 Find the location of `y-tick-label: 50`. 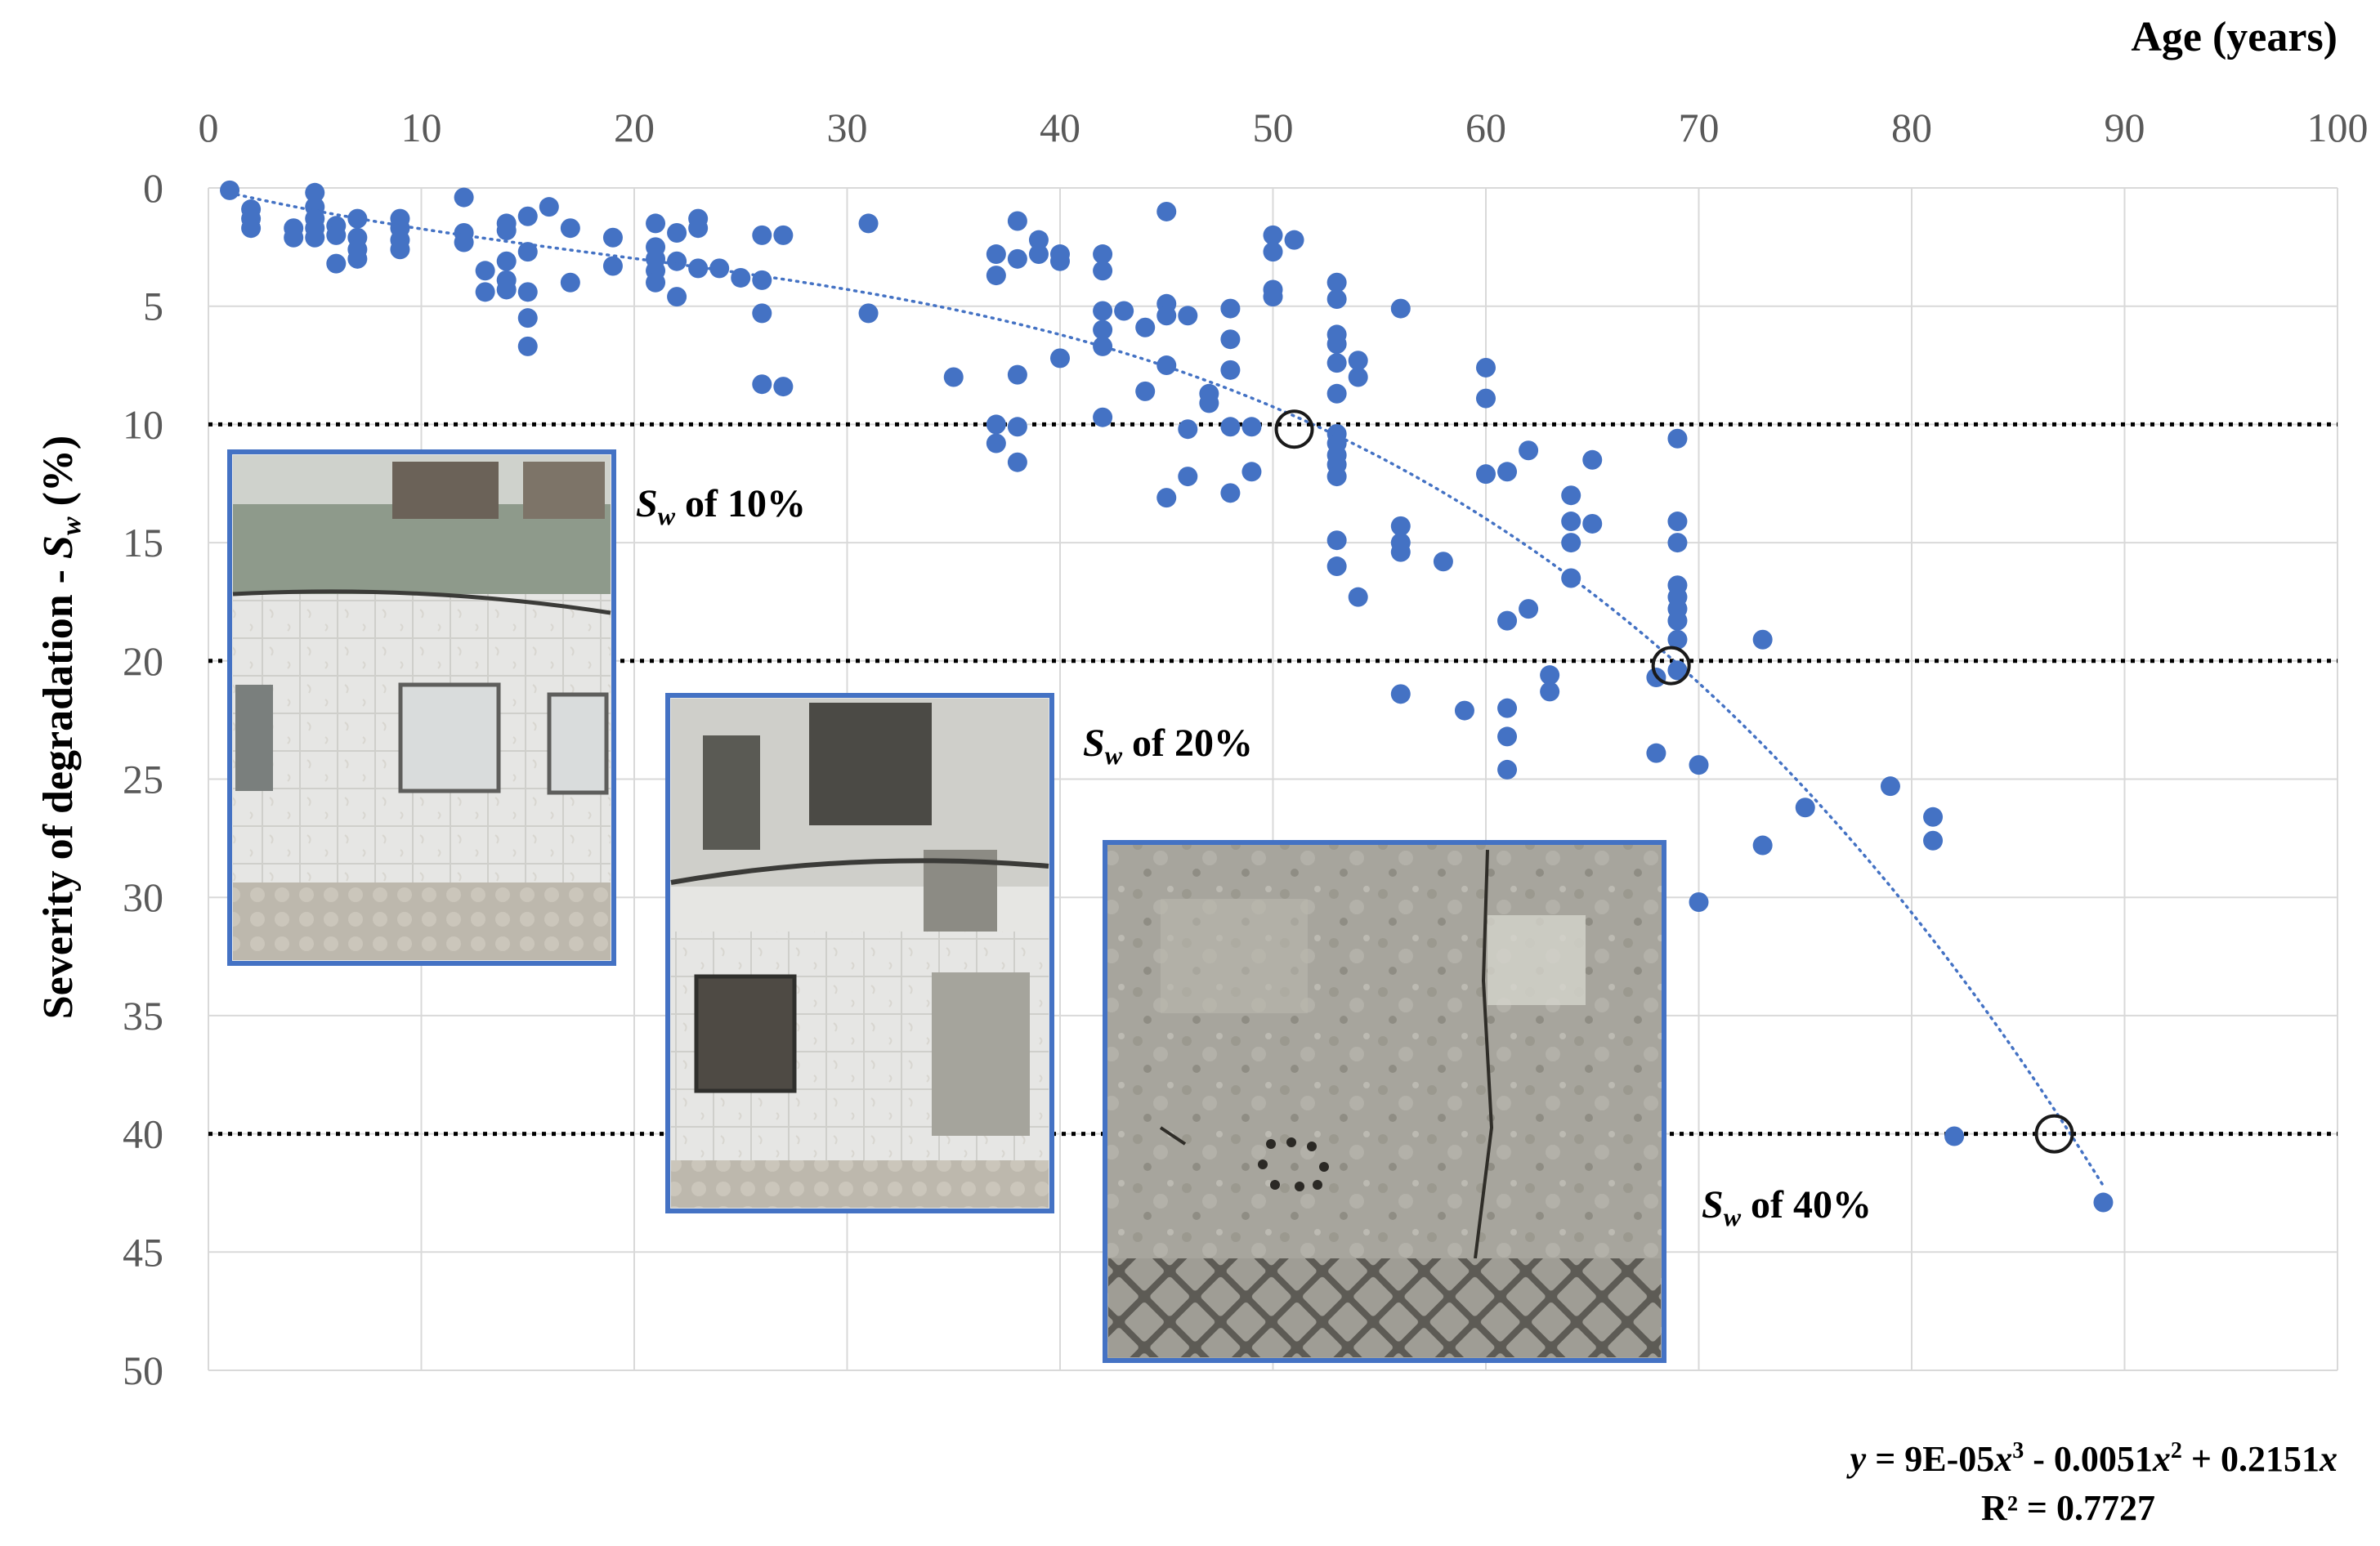

y-tick-label: 50 is located at coordinates (143, 1370).